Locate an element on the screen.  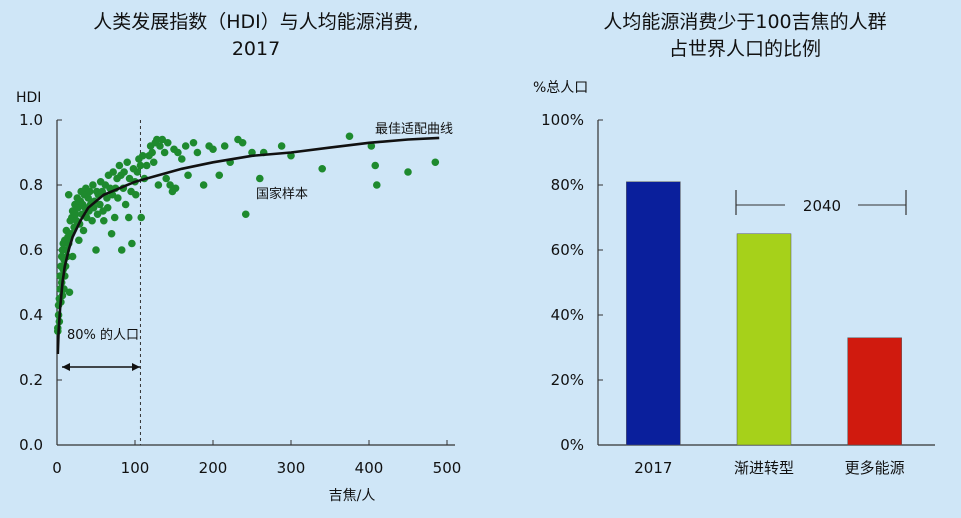
left-chart-subtitle: 2017 is located at coordinates (256, 49).